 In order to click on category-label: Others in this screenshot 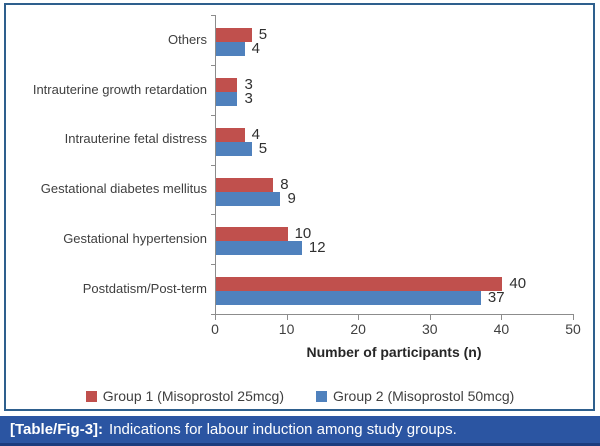, I will do `click(187, 39)`.